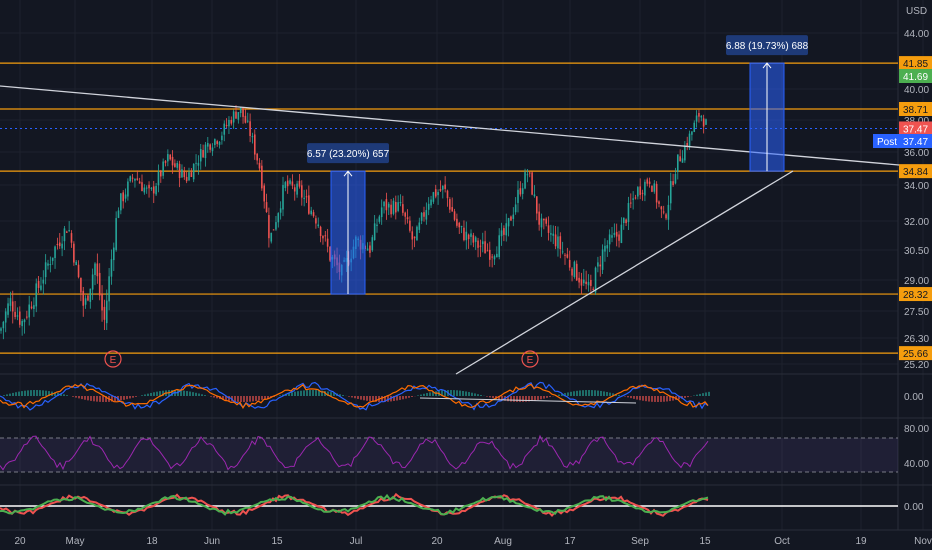  Describe the element at coordinates (915, 63) in the screenshot. I see `price-badge: 41.85` at that location.